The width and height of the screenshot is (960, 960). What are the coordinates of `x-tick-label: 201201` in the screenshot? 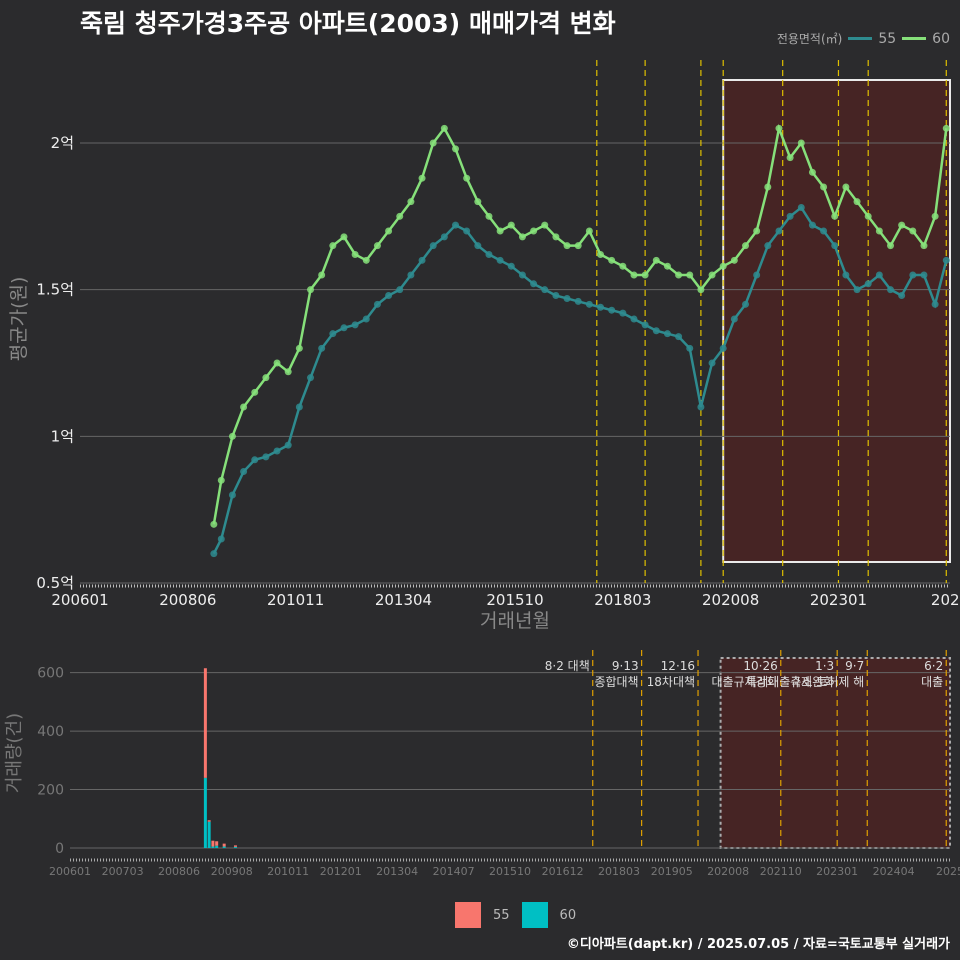 It's located at (341, 871).